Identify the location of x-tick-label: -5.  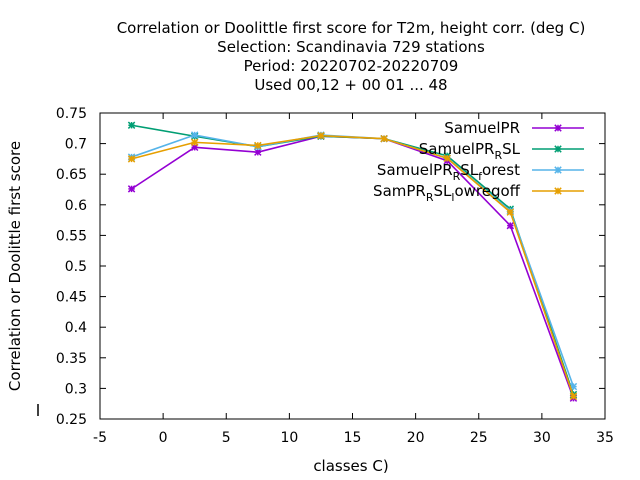
(100, 438).